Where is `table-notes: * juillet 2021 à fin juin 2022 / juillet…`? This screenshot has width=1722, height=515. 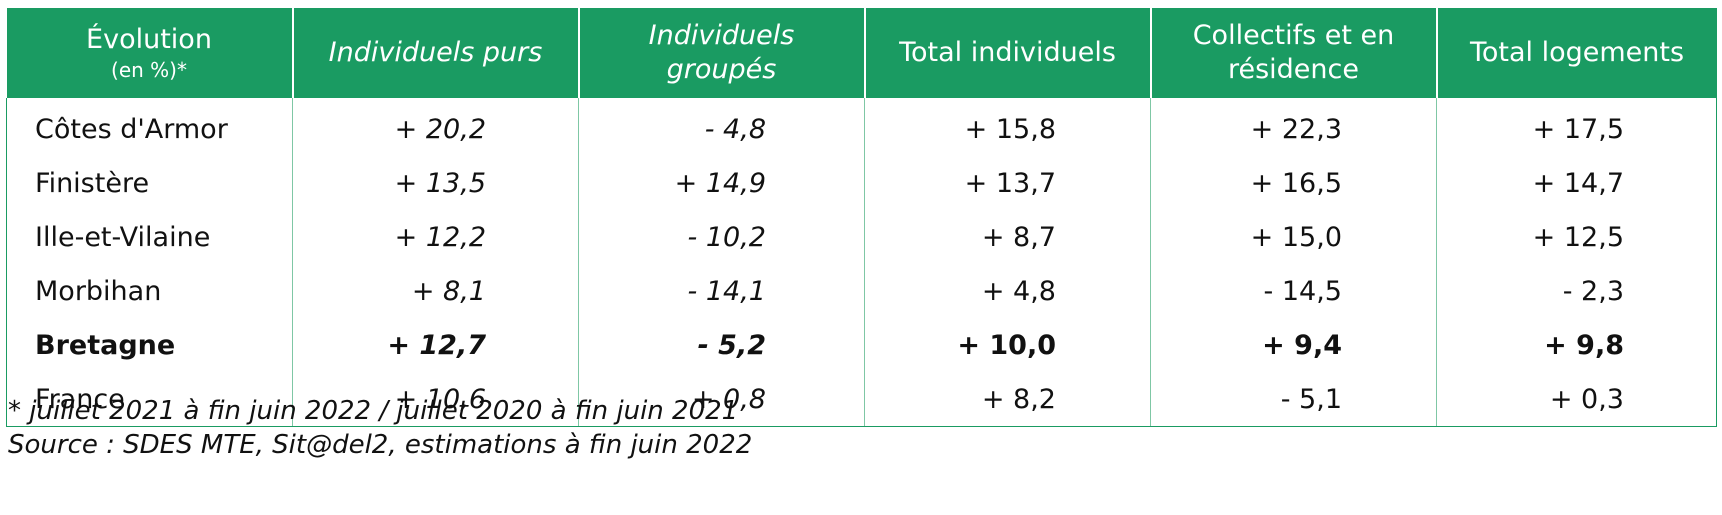 table-notes: * juillet 2021 à fin juin 2022 / juillet… is located at coordinates (380, 428).